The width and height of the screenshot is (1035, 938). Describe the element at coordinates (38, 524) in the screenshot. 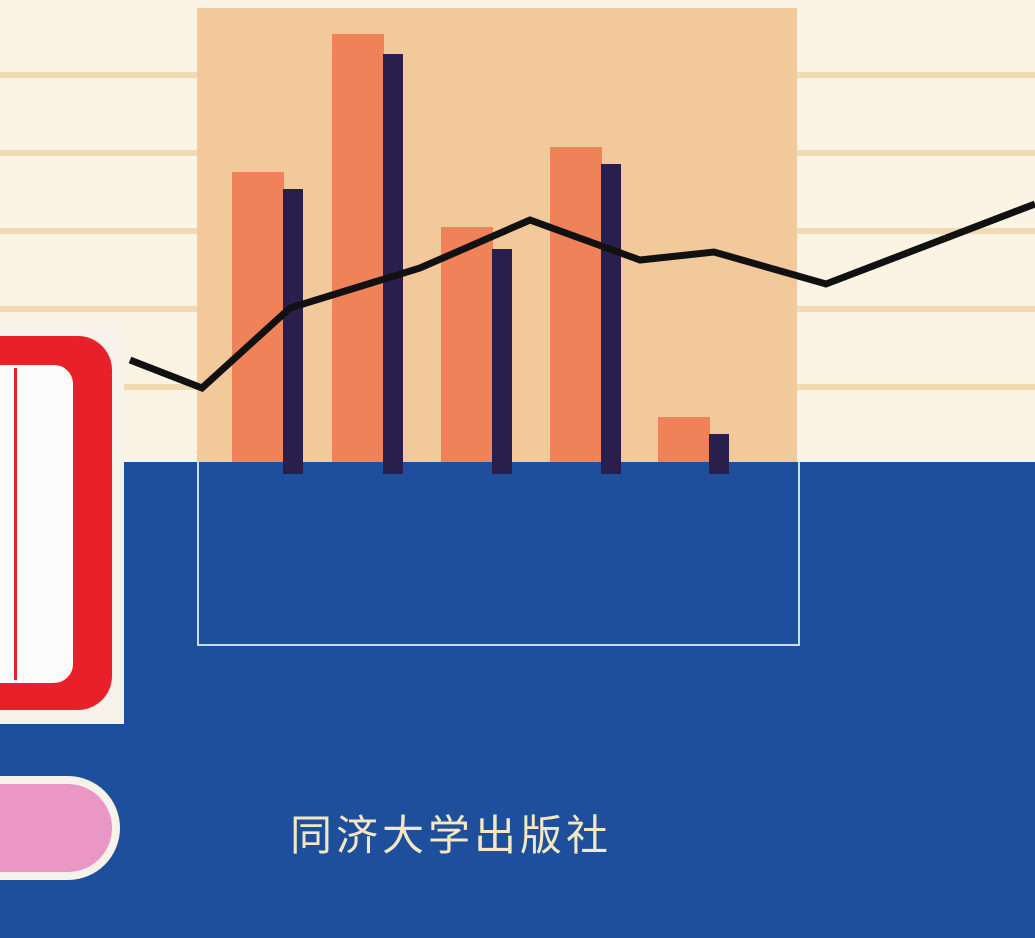

I see `title-label` at that location.